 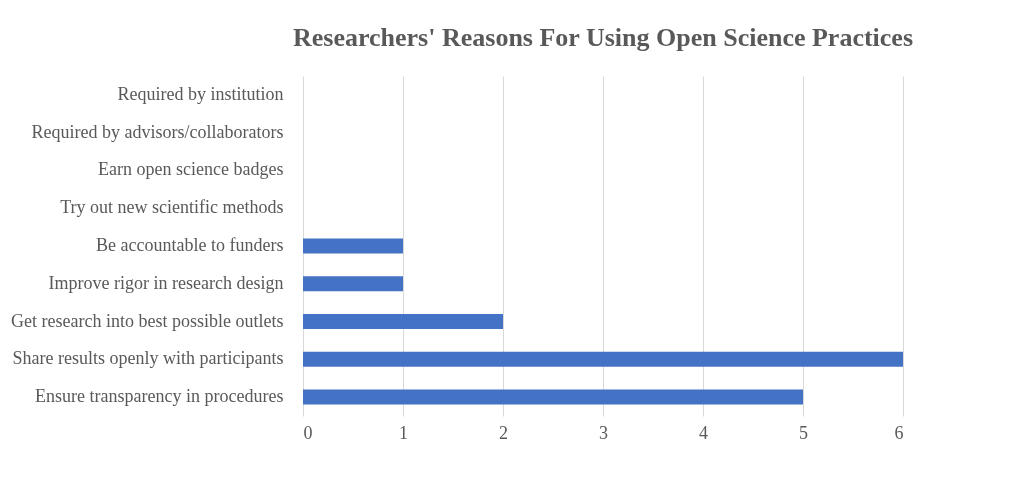 I want to click on x-tick-label: 0, so click(x=308, y=432).